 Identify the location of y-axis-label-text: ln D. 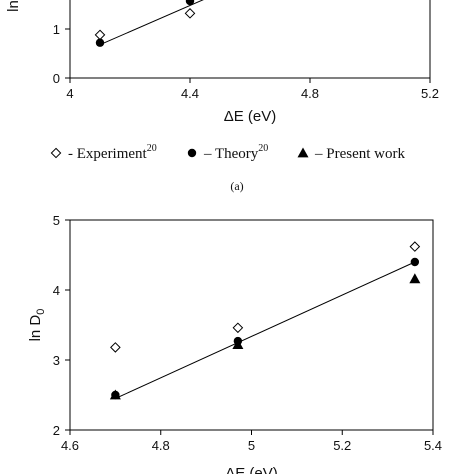
(35, 328).